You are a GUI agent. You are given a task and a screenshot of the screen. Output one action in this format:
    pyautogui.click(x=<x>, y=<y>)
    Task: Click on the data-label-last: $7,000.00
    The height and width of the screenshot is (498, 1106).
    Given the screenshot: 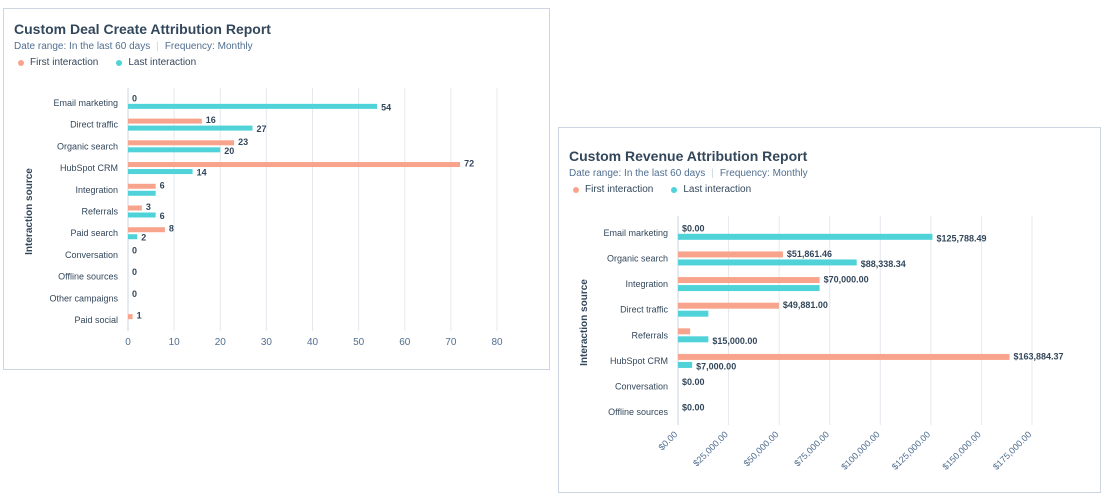 What is the action you would take?
    pyautogui.click(x=716, y=366)
    